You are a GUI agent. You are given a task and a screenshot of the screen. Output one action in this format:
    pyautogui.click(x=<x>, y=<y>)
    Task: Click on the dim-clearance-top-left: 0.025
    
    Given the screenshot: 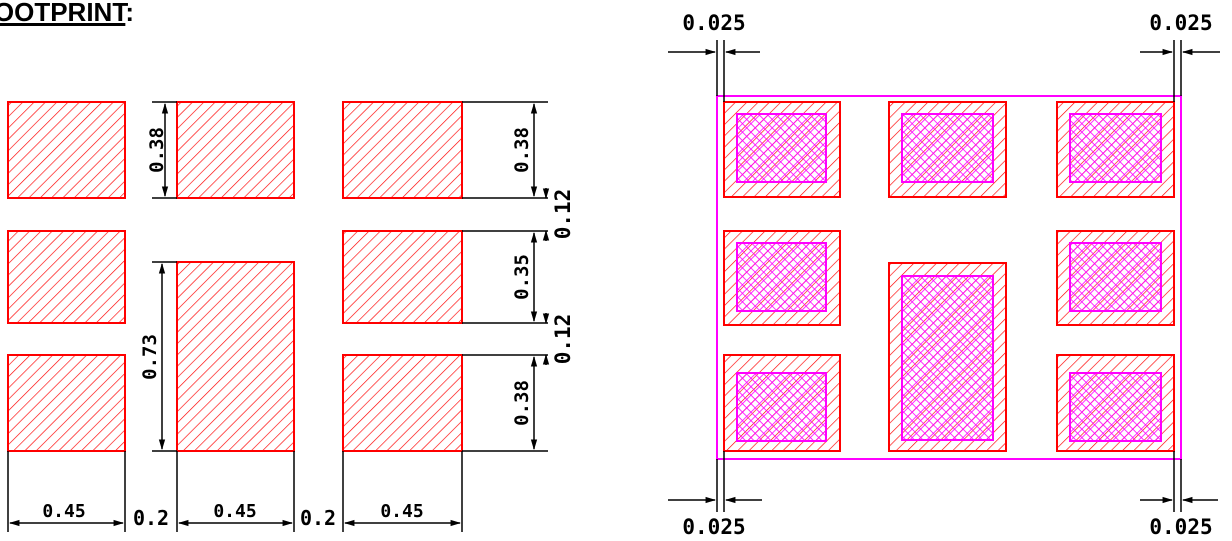 What is the action you would take?
    pyautogui.click(x=713, y=23)
    